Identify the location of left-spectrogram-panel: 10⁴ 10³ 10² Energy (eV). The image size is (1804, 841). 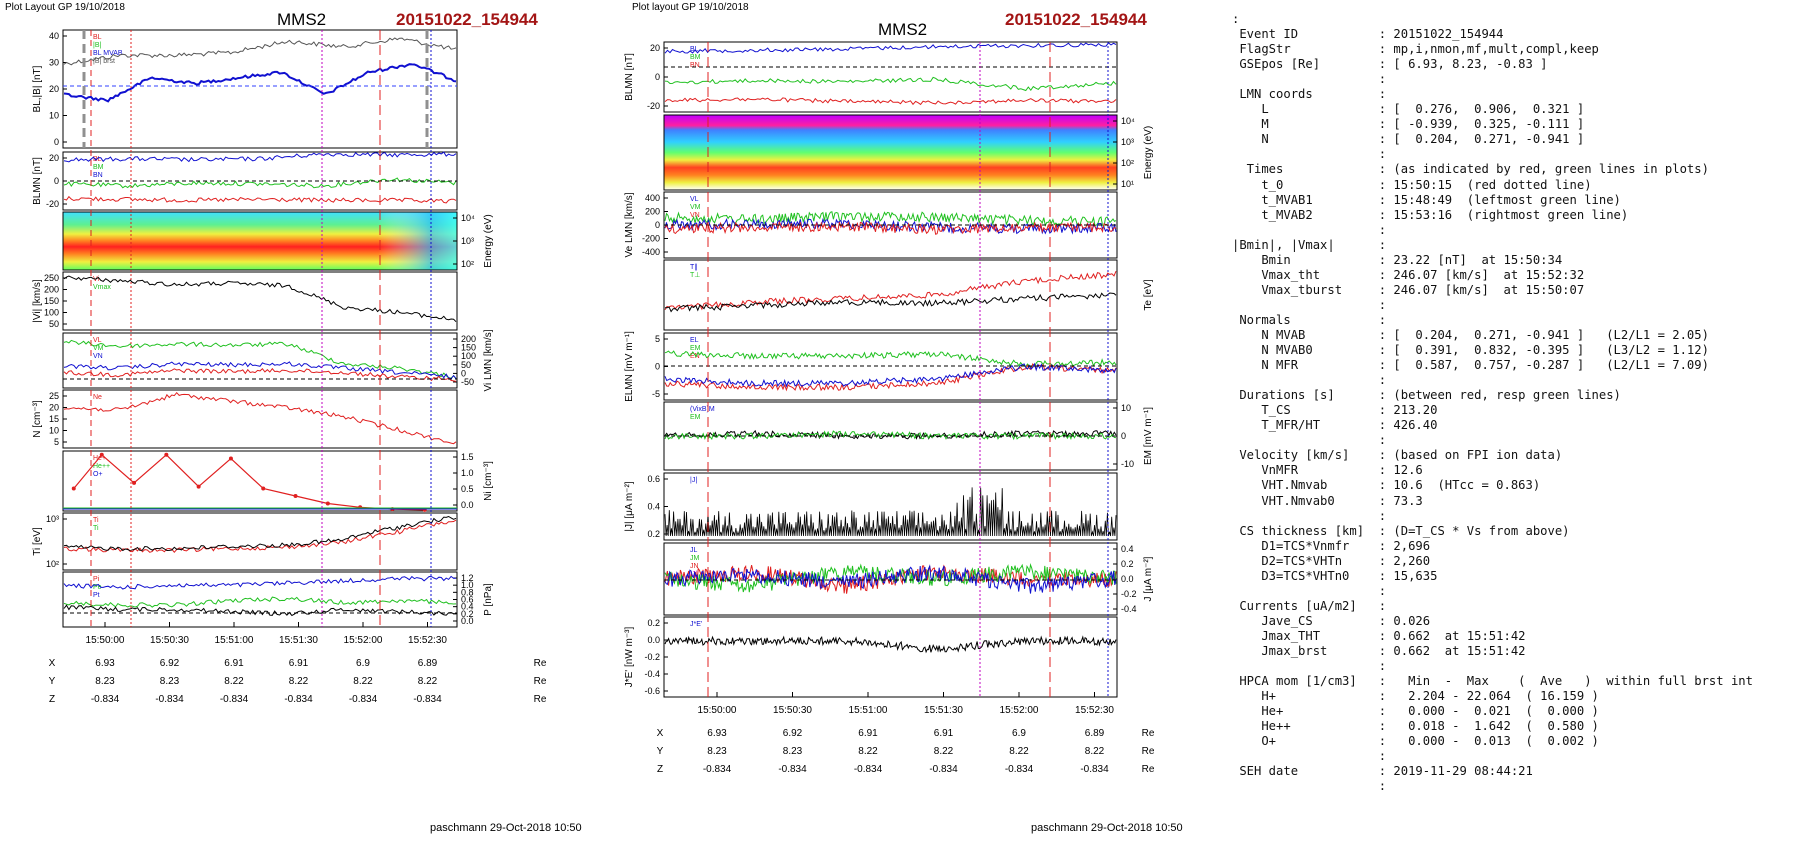
(278, 241).